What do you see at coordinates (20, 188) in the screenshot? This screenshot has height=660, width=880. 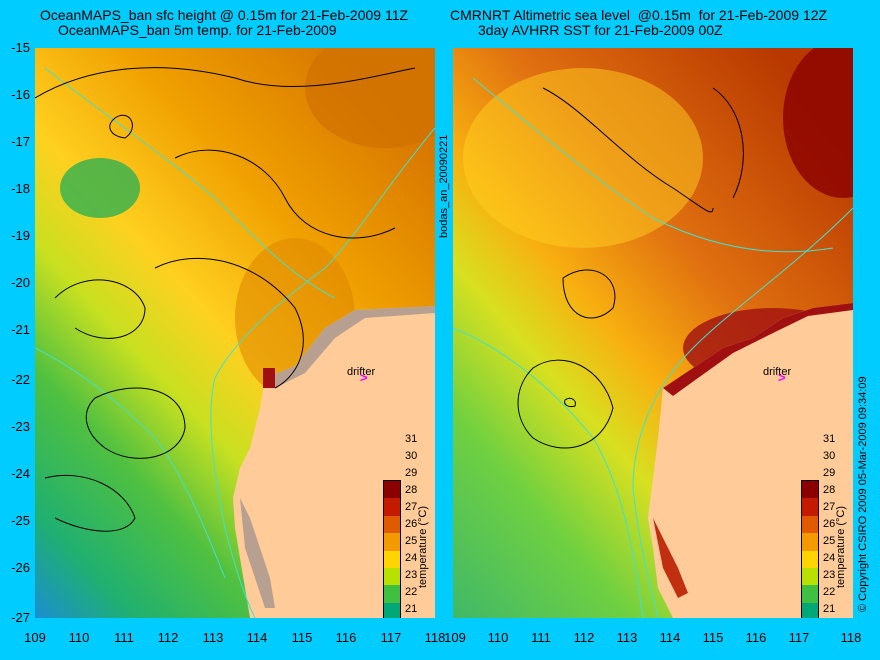 I see `y-tick: -18` at bounding box center [20, 188].